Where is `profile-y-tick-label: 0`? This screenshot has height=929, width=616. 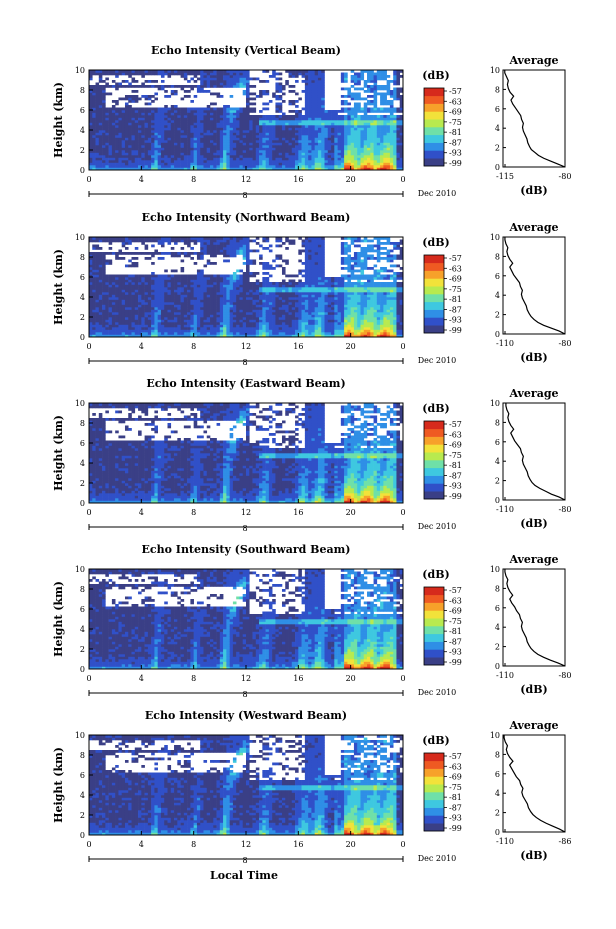 profile-y-tick-label: 0 is located at coordinates (497, 167).